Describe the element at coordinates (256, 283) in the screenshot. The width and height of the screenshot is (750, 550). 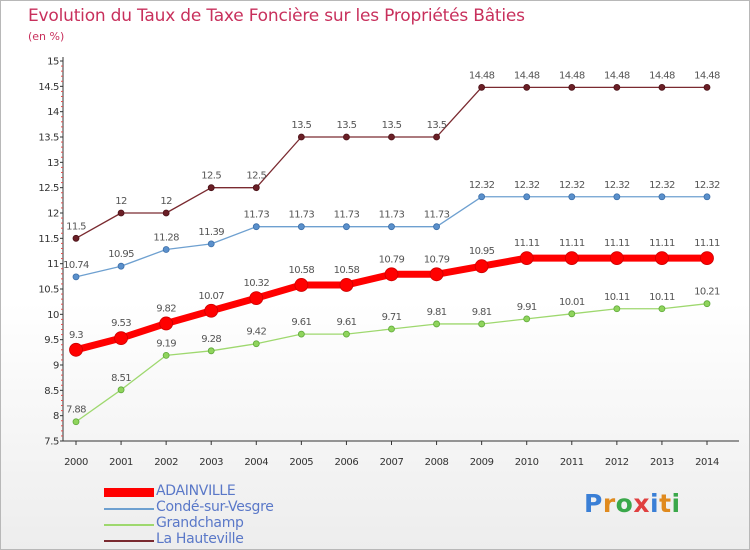
I see `data-label: 10.32` at that location.